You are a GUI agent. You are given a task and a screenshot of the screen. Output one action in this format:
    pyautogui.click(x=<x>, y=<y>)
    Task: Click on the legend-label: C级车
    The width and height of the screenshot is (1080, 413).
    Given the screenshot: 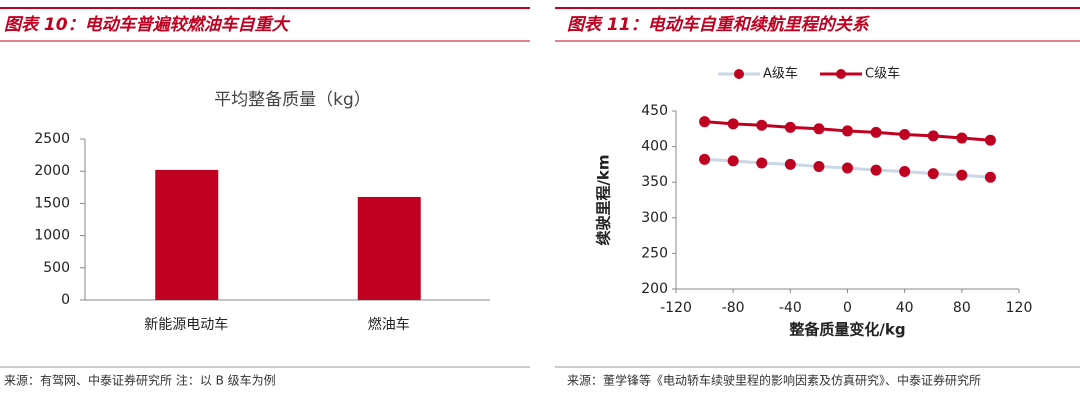 What is the action you would take?
    pyautogui.click(x=882, y=74)
    